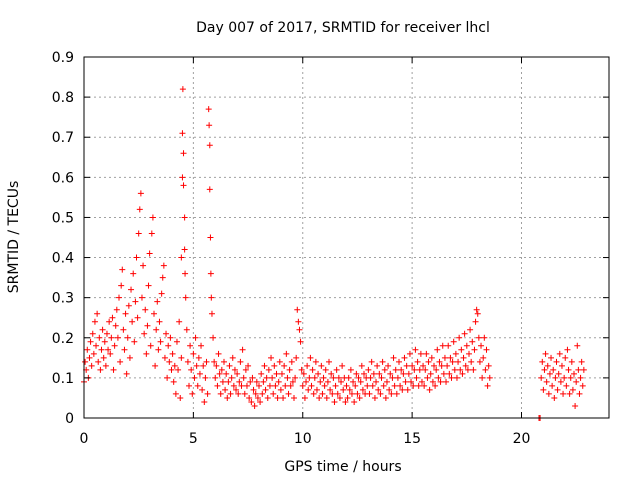 The width and height of the screenshot is (640, 480). I want to click on x-tick-label: 5, so click(193, 439).